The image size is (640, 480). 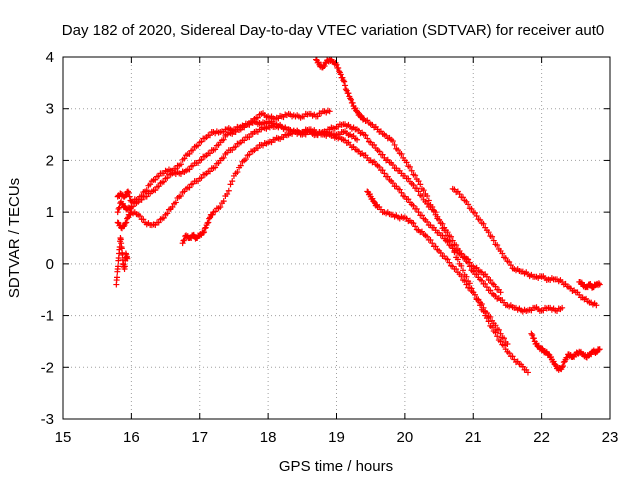 I want to click on y-tick-label: -2, so click(x=47, y=367).